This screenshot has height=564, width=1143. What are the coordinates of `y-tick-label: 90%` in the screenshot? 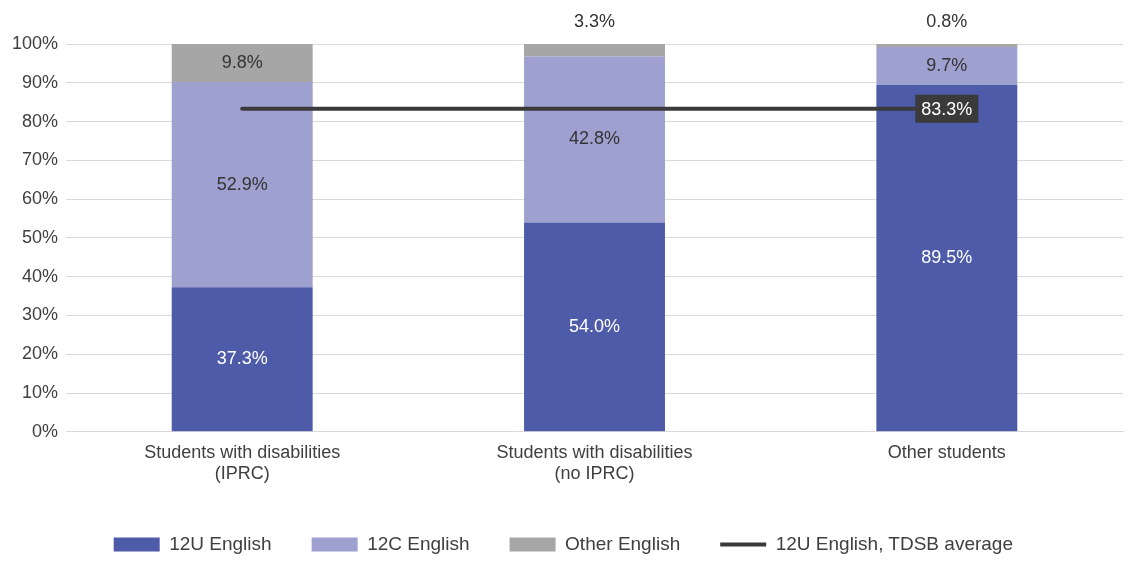 It's located at (40, 81).